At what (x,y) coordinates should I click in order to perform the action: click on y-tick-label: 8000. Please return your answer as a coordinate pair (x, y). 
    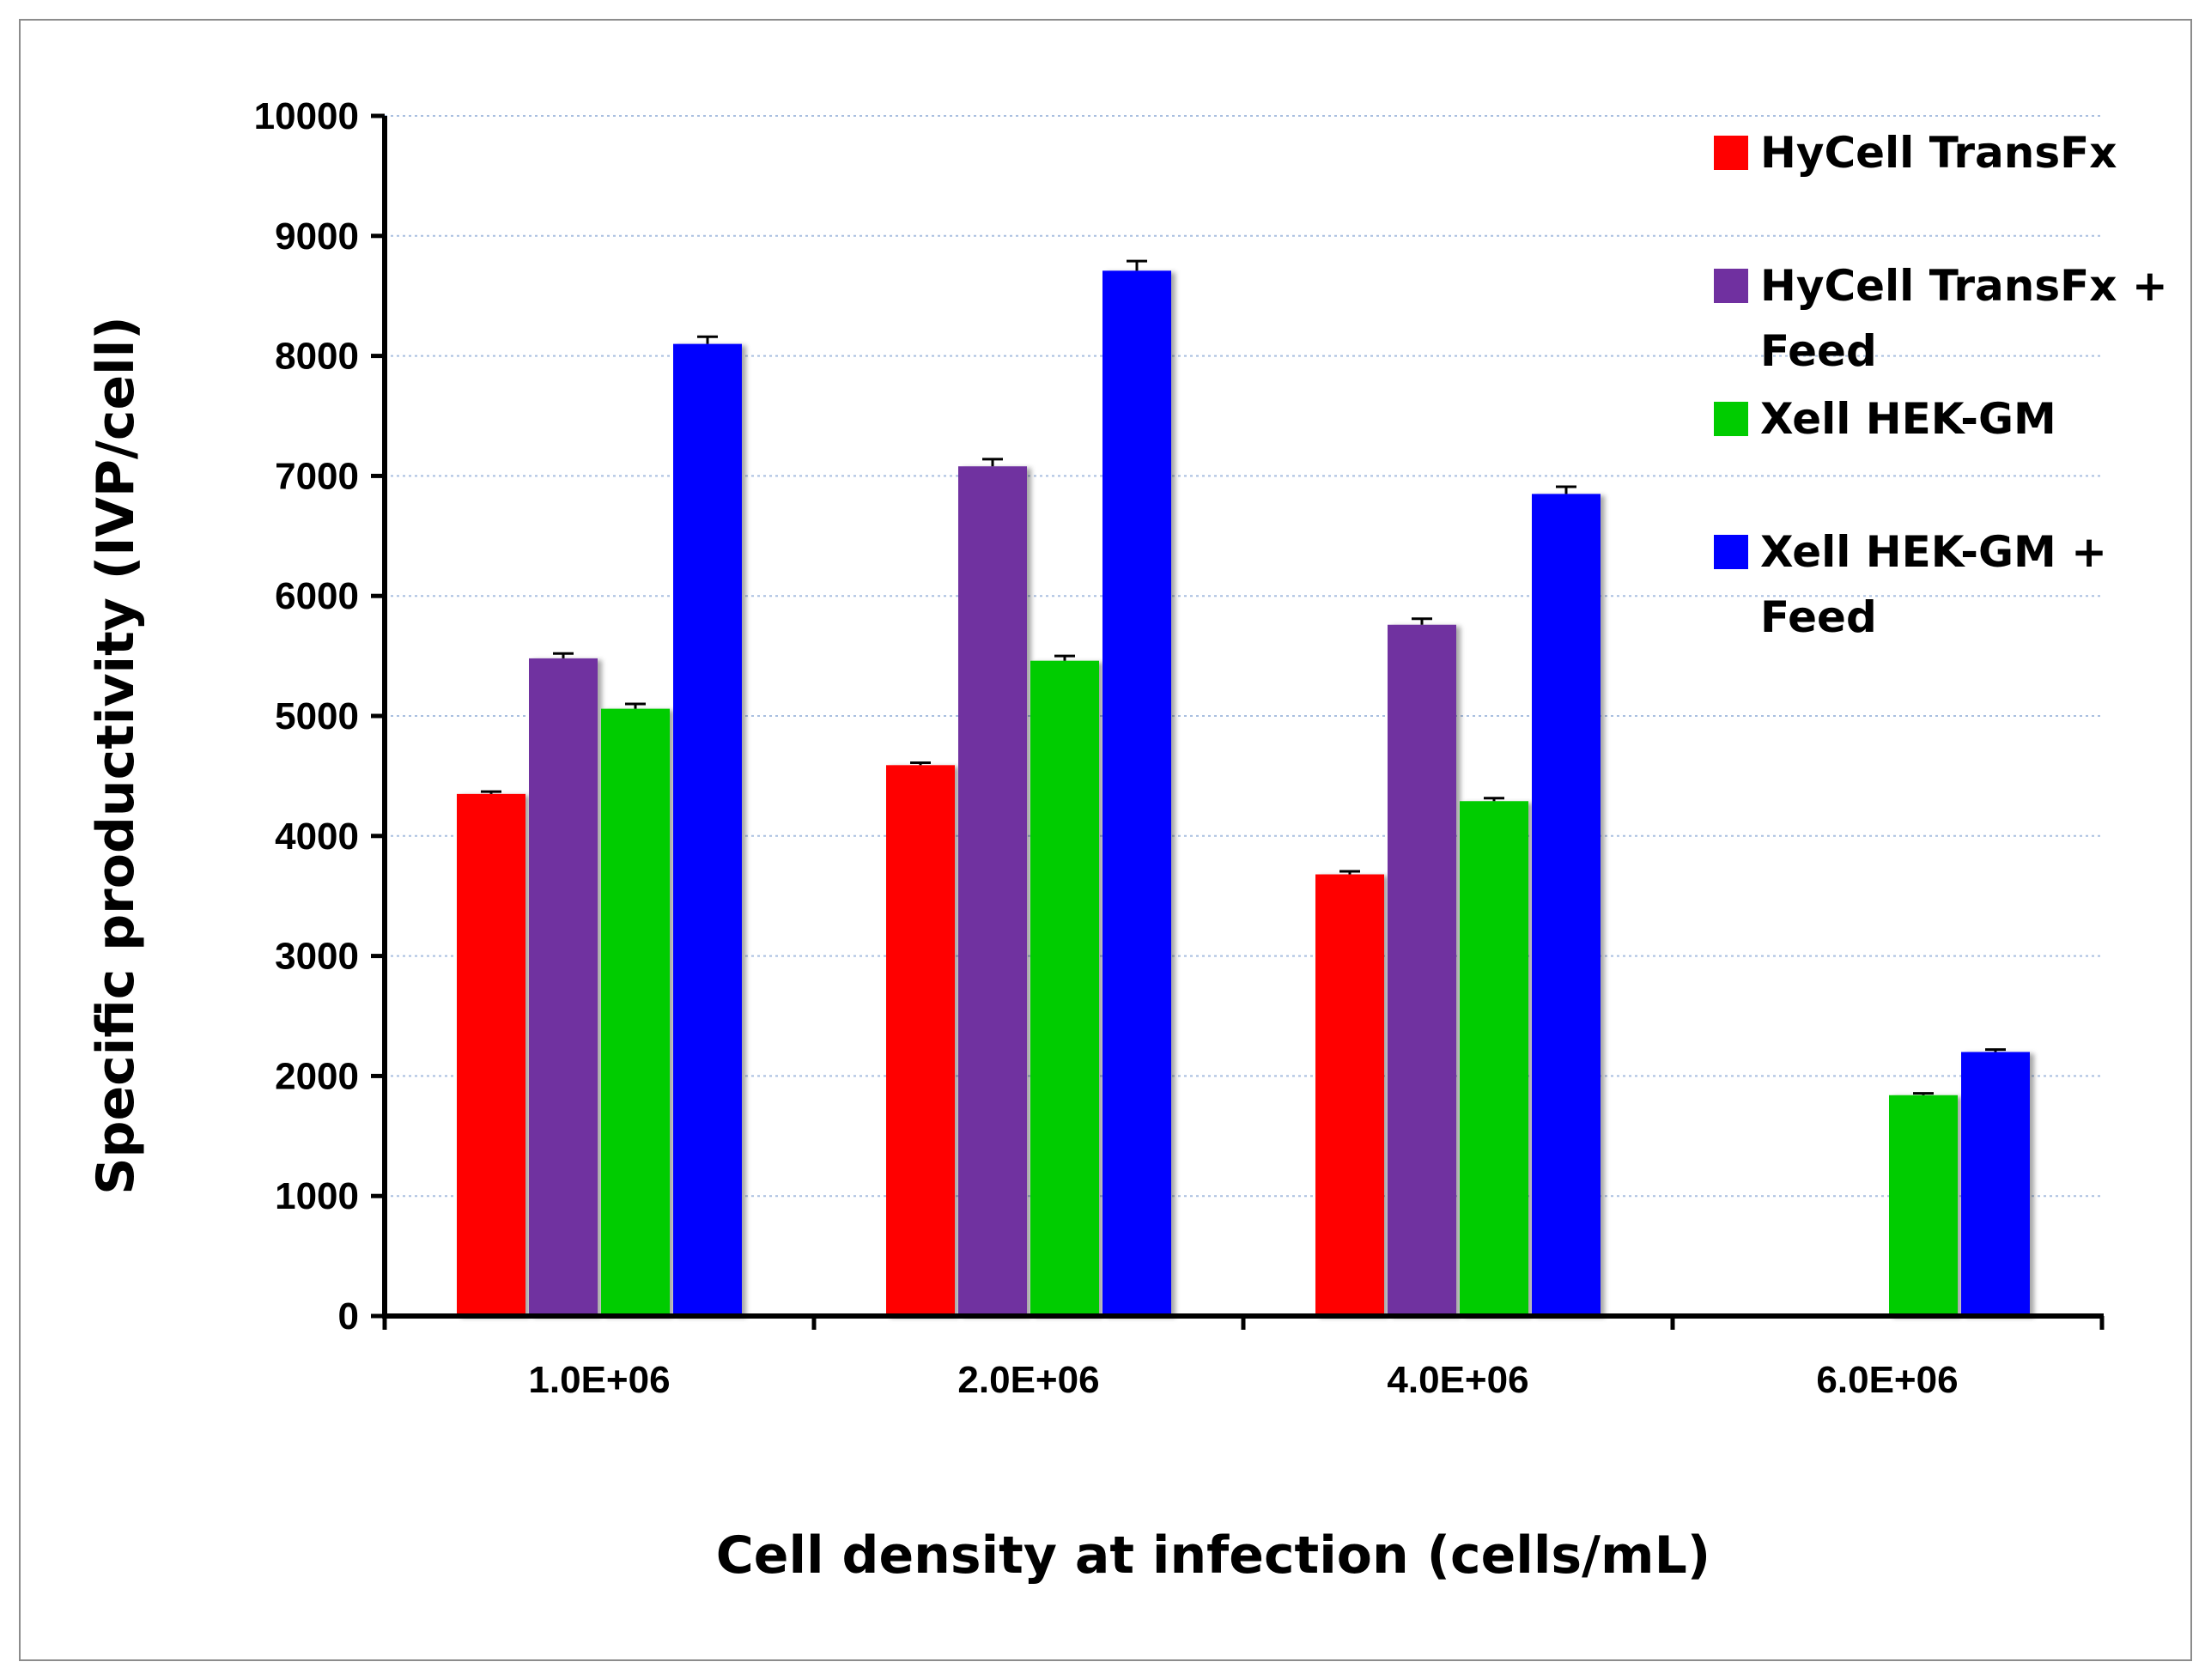
    Looking at the image, I should click on (317, 357).